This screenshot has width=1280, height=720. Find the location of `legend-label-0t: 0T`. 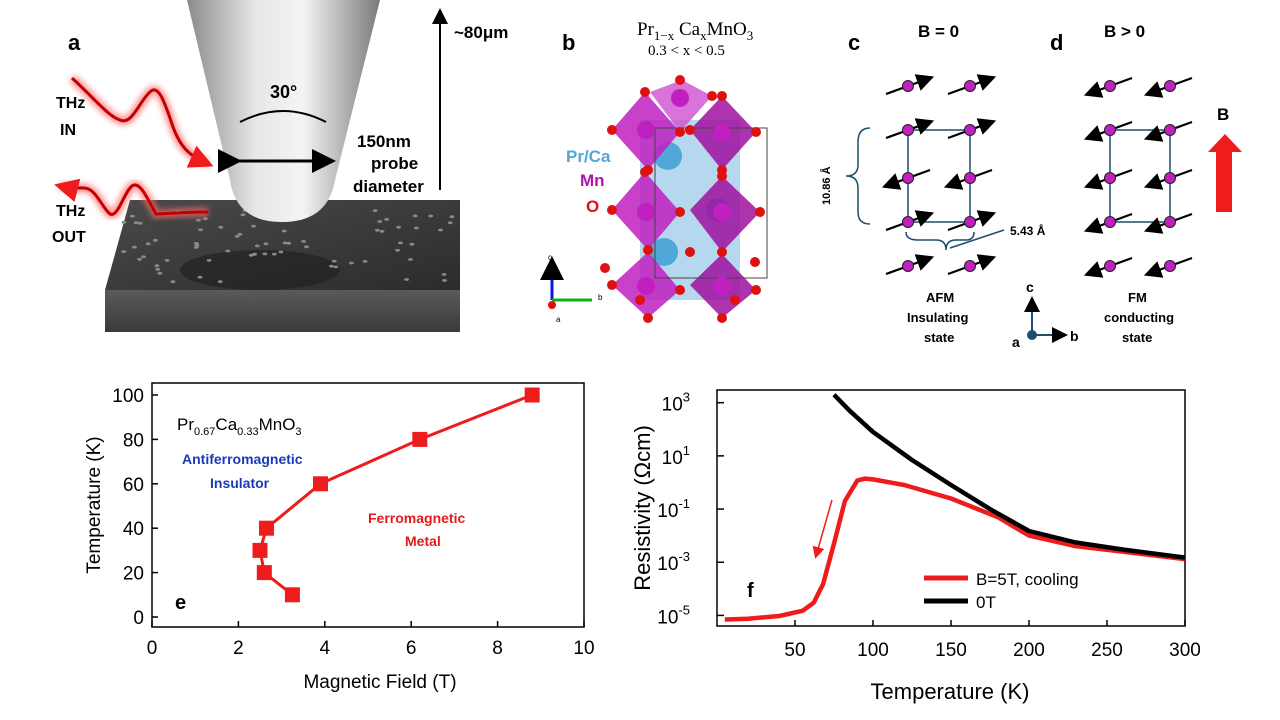

legend-label-0t: 0T is located at coordinates (986, 602).